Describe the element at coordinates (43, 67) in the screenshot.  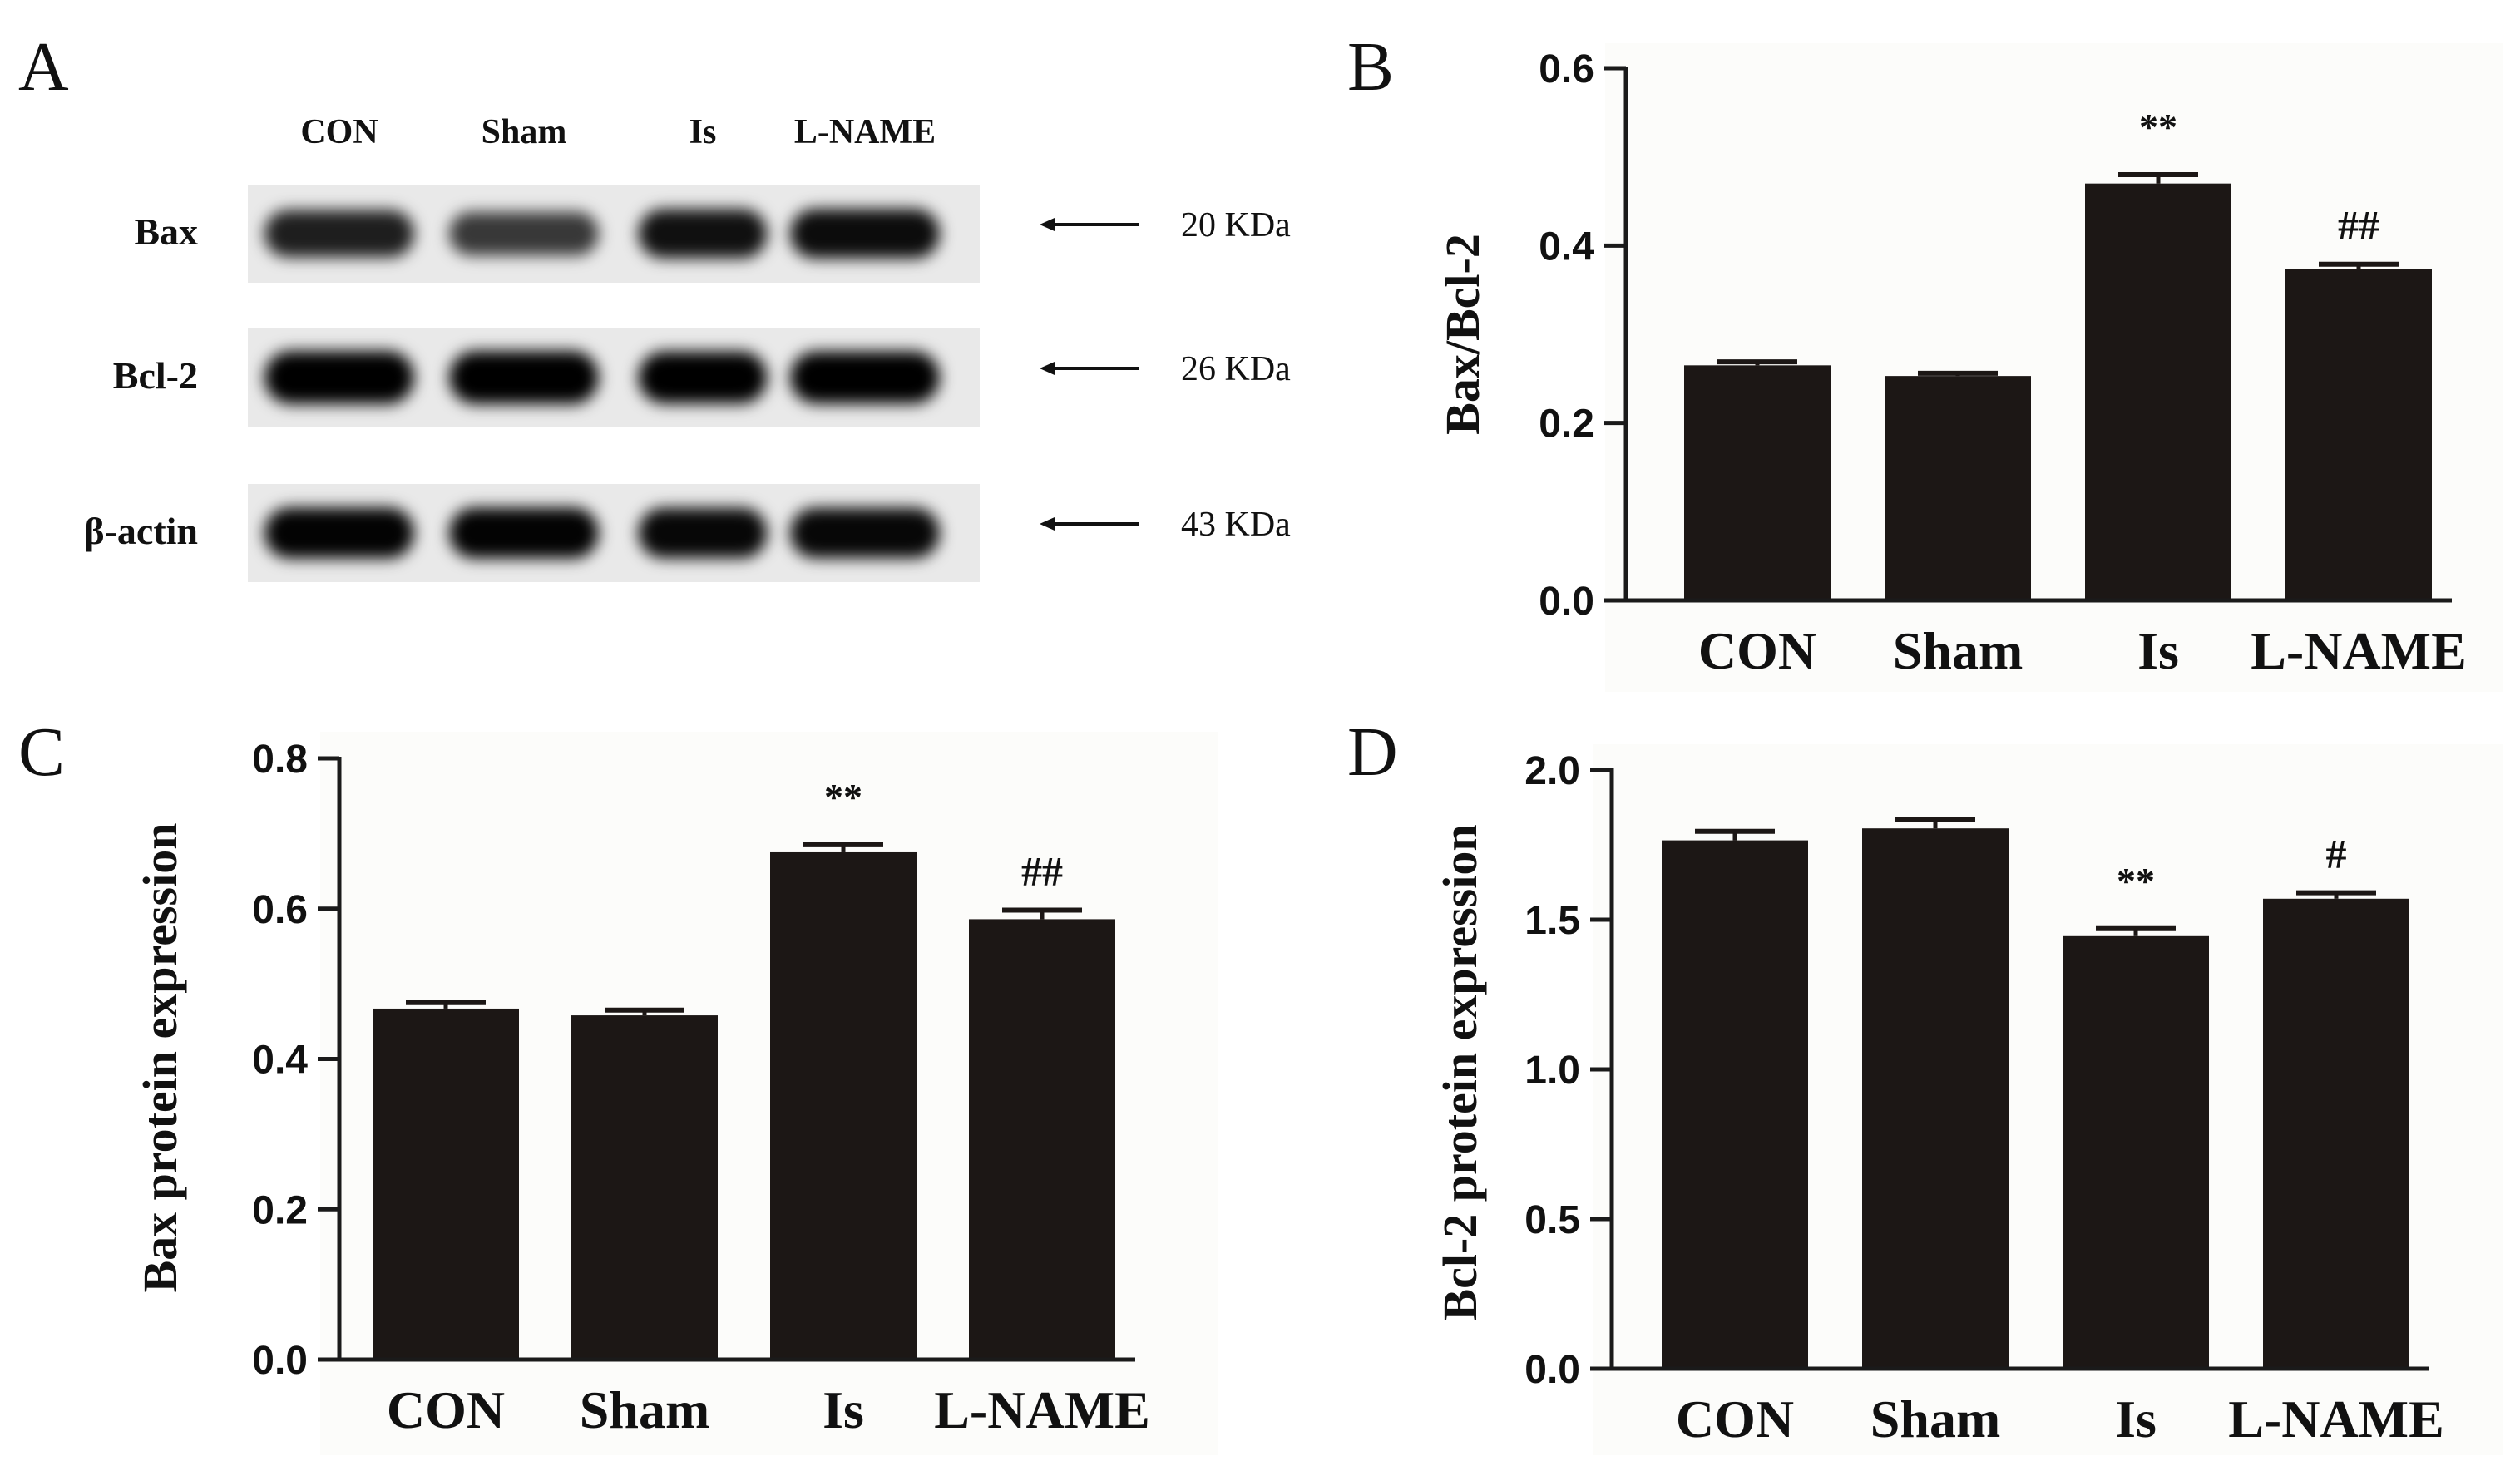
I see `panel-letter-a: A` at that location.